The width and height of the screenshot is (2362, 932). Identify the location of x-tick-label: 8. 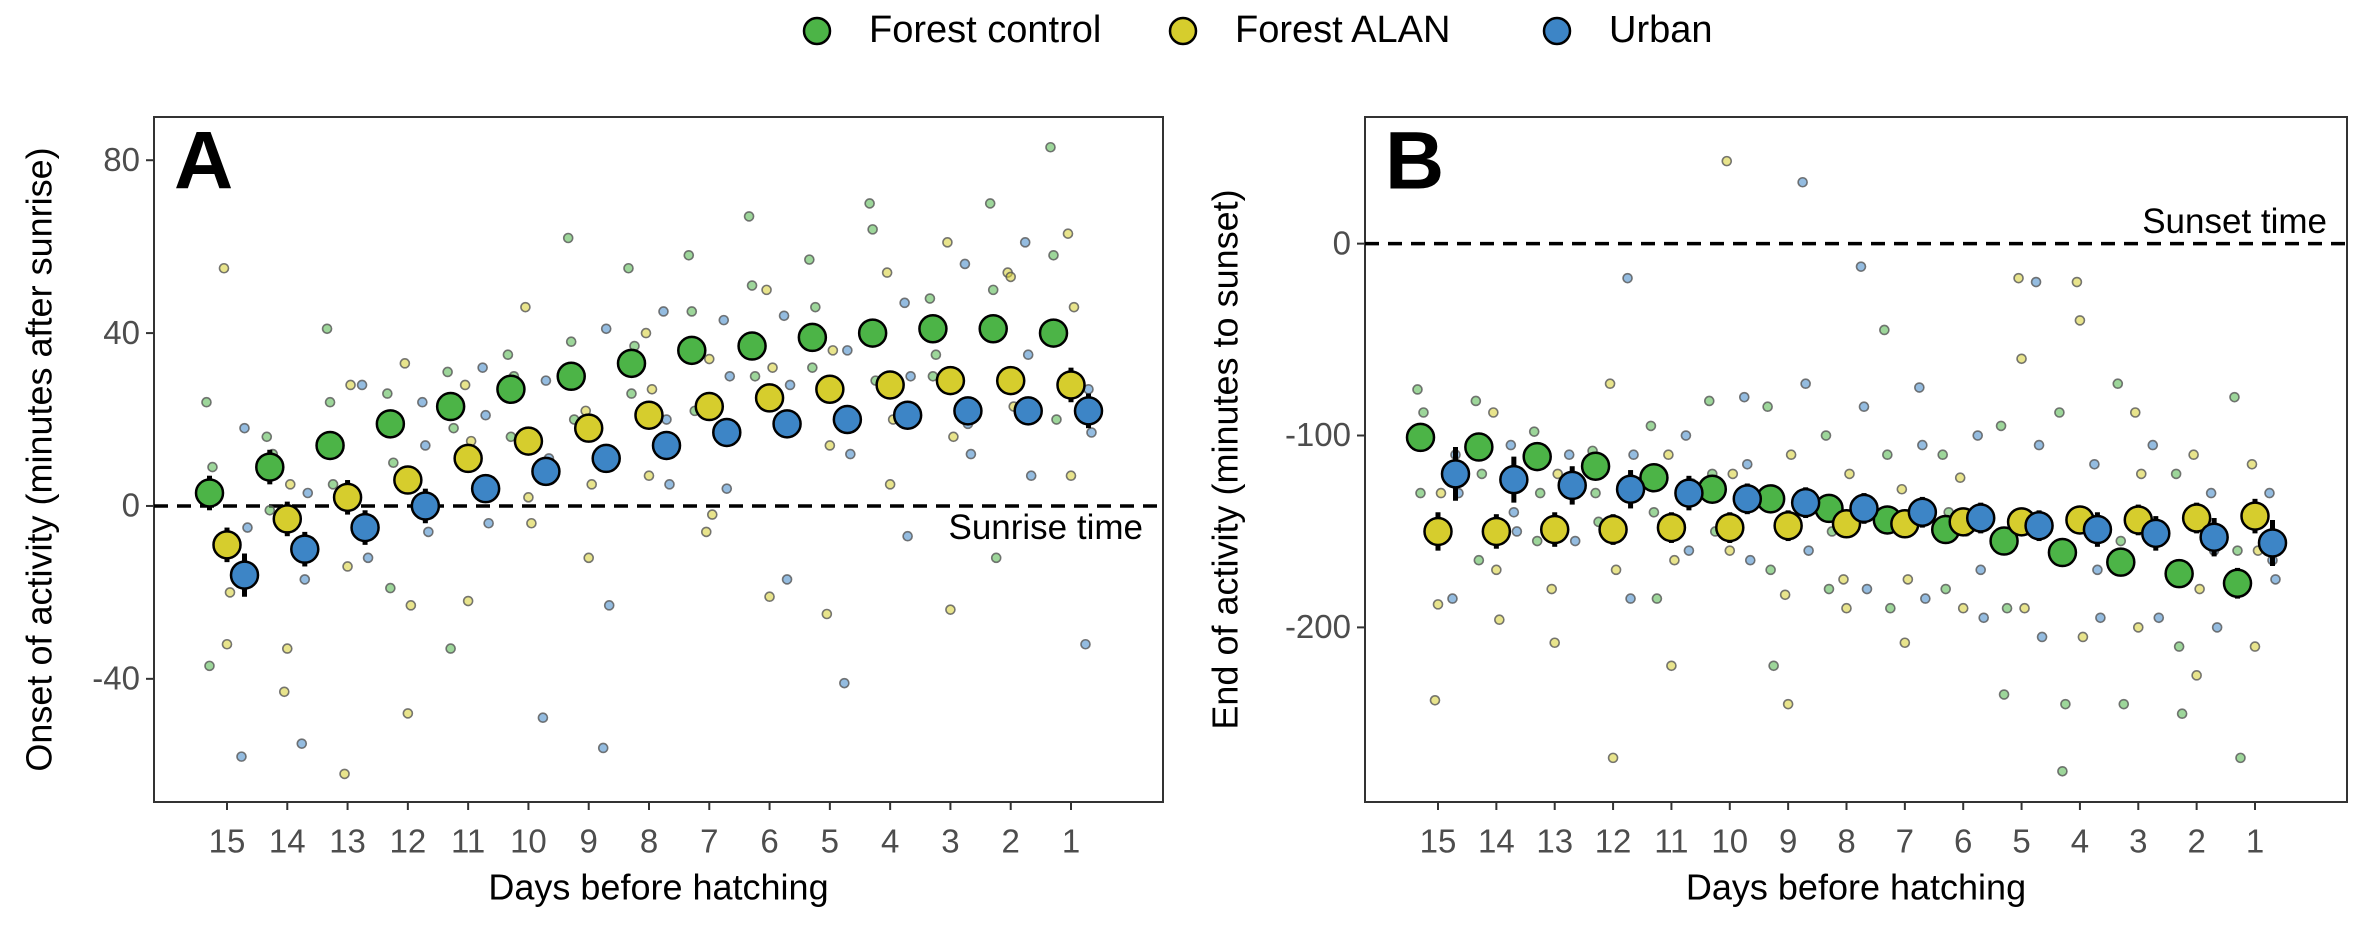
(1846, 841).